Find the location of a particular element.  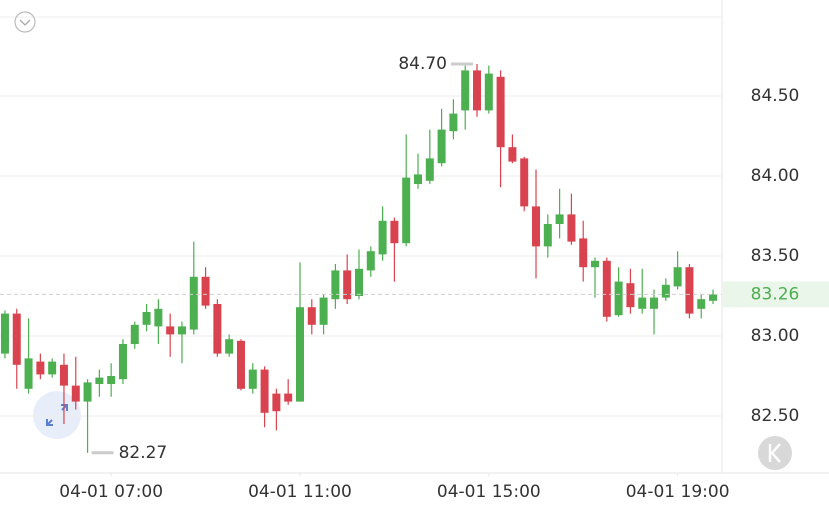

y-tick-label: 84.50 is located at coordinates (775, 96).